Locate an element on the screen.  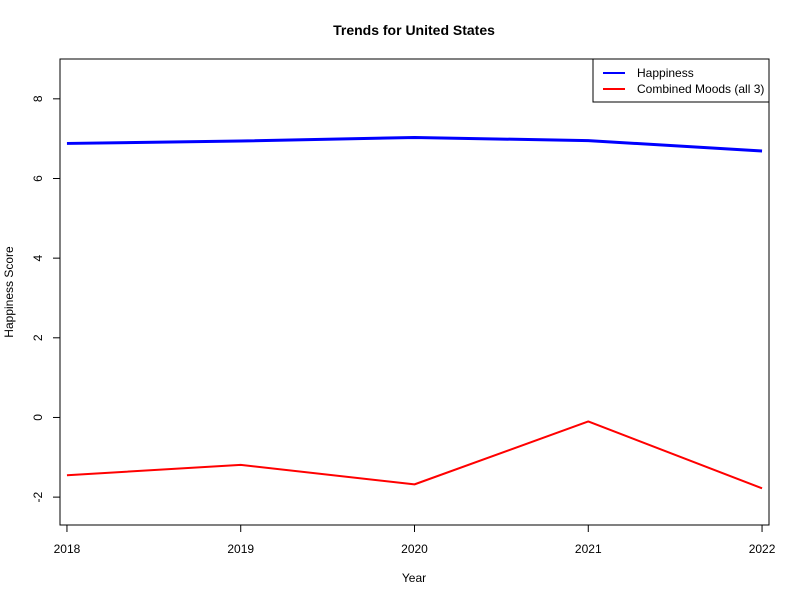
y-axis: -2 0 2 4 6 8 is located at coordinates (45, 298).